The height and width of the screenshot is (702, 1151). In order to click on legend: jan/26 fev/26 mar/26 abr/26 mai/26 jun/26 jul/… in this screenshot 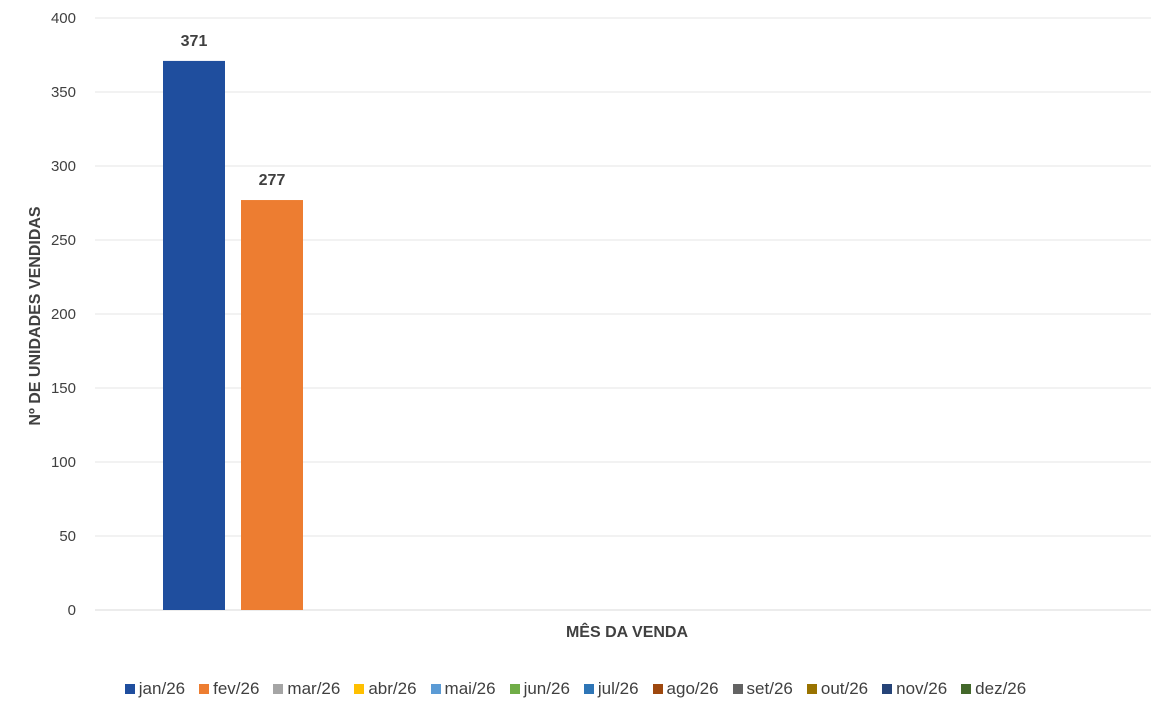, I will do `click(575, 689)`.